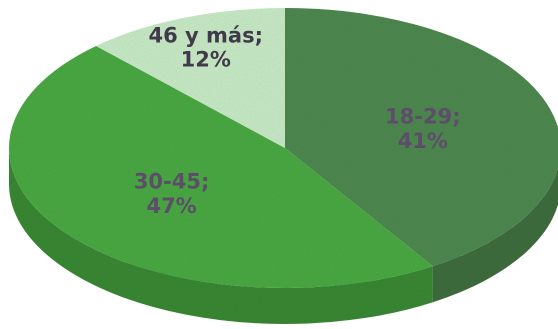  I want to click on pie-slice-category-0: 18-29;, so click(423, 117).